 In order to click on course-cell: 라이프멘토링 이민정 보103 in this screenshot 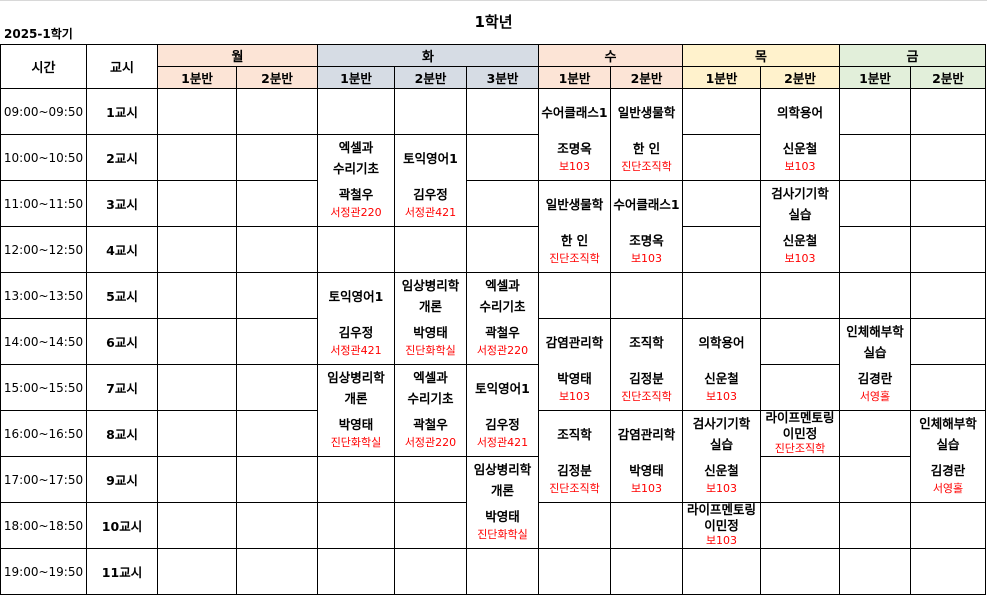, I will do `click(722, 525)`.